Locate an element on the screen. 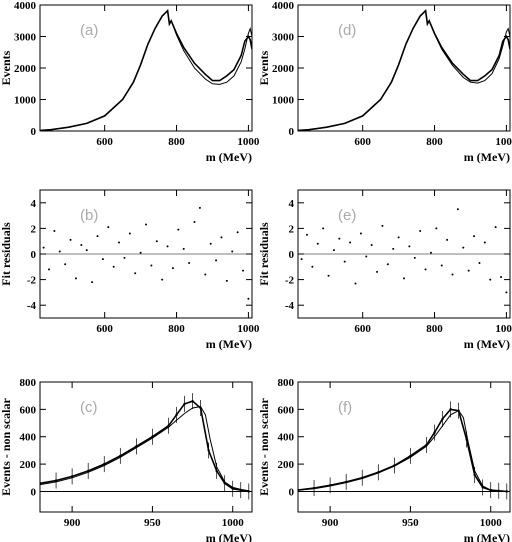 The width and height of the screenshot is (512, 542). y-tick-label: -4 is located at coordinates (32, 306).